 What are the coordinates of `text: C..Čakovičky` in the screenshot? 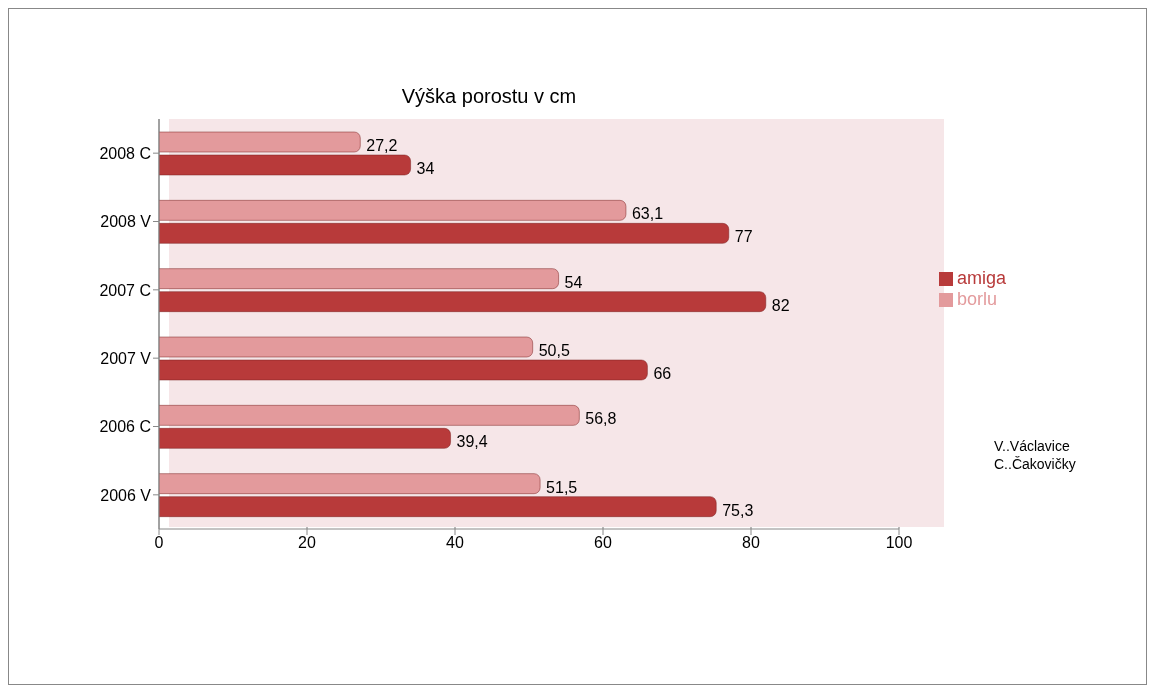 It's located at (1035, 464).